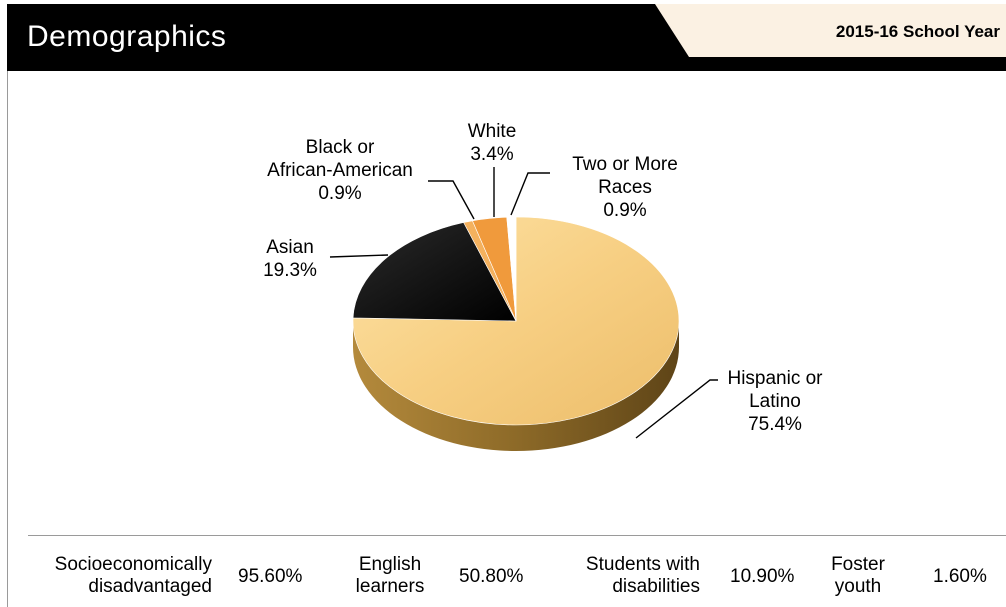  I want to click on pie-slice-asian, so click(434, 272).